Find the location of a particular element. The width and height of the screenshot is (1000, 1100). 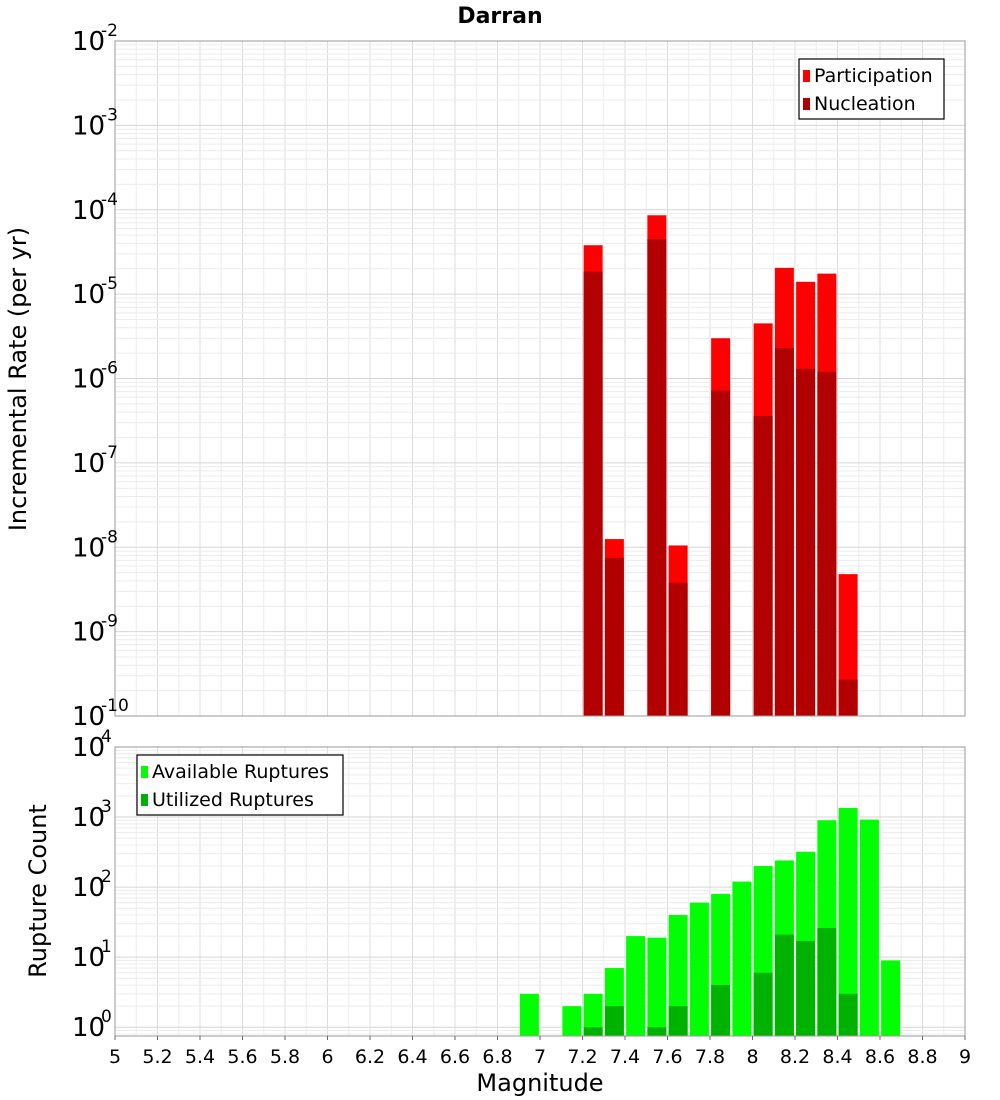

y-tick-exponent: -7 is located at coordinates (109, 453).